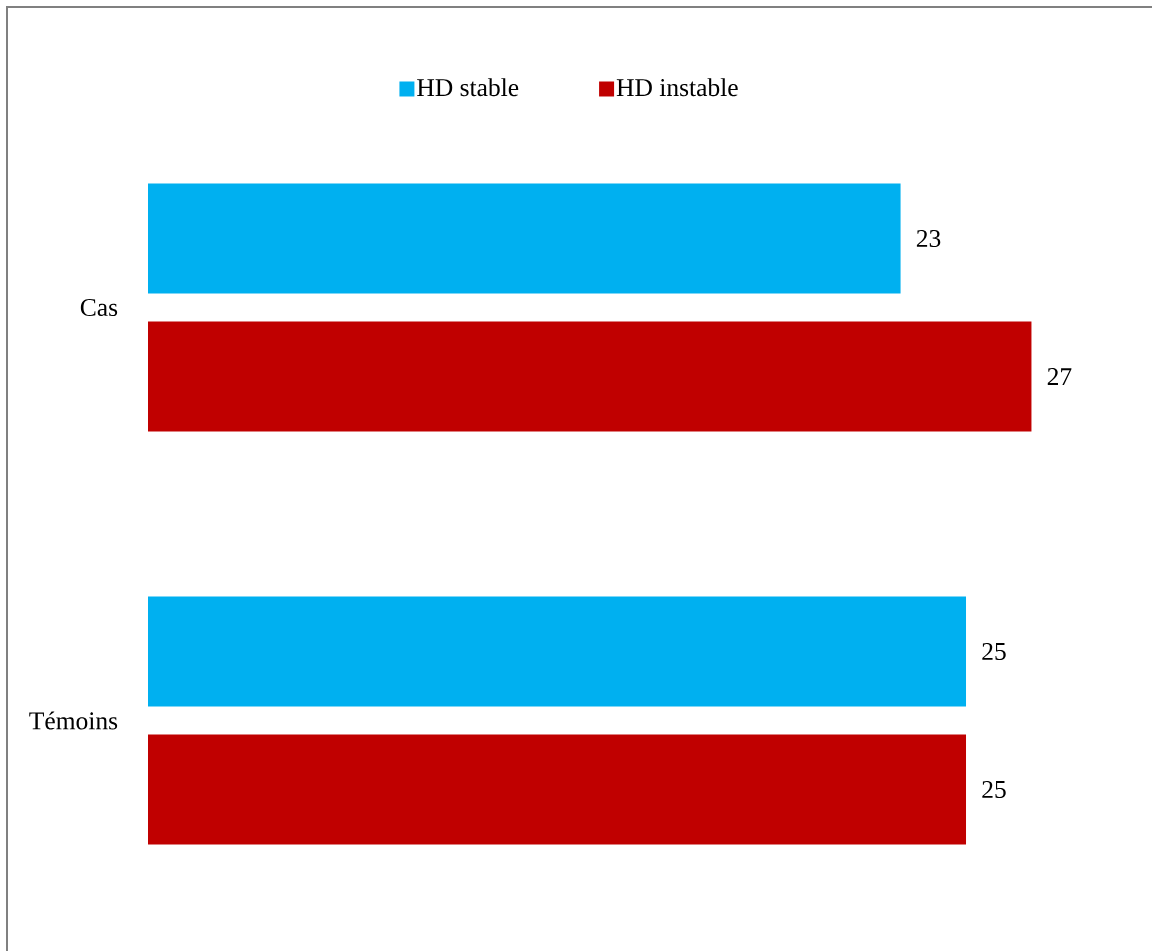  What do you see at coordinates (468, 87) in the screenshot?
I see `legend-label: HD stable` at bounding box center [468, 87].